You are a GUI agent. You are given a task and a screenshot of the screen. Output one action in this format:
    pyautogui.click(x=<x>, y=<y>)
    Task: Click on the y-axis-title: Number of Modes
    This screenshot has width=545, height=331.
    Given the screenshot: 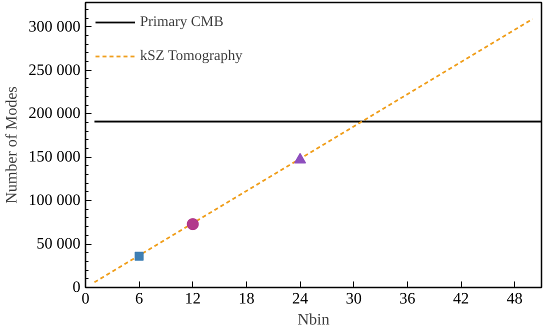 What is the action you would take?
    pyautogui.click(x=12, y=145)
    